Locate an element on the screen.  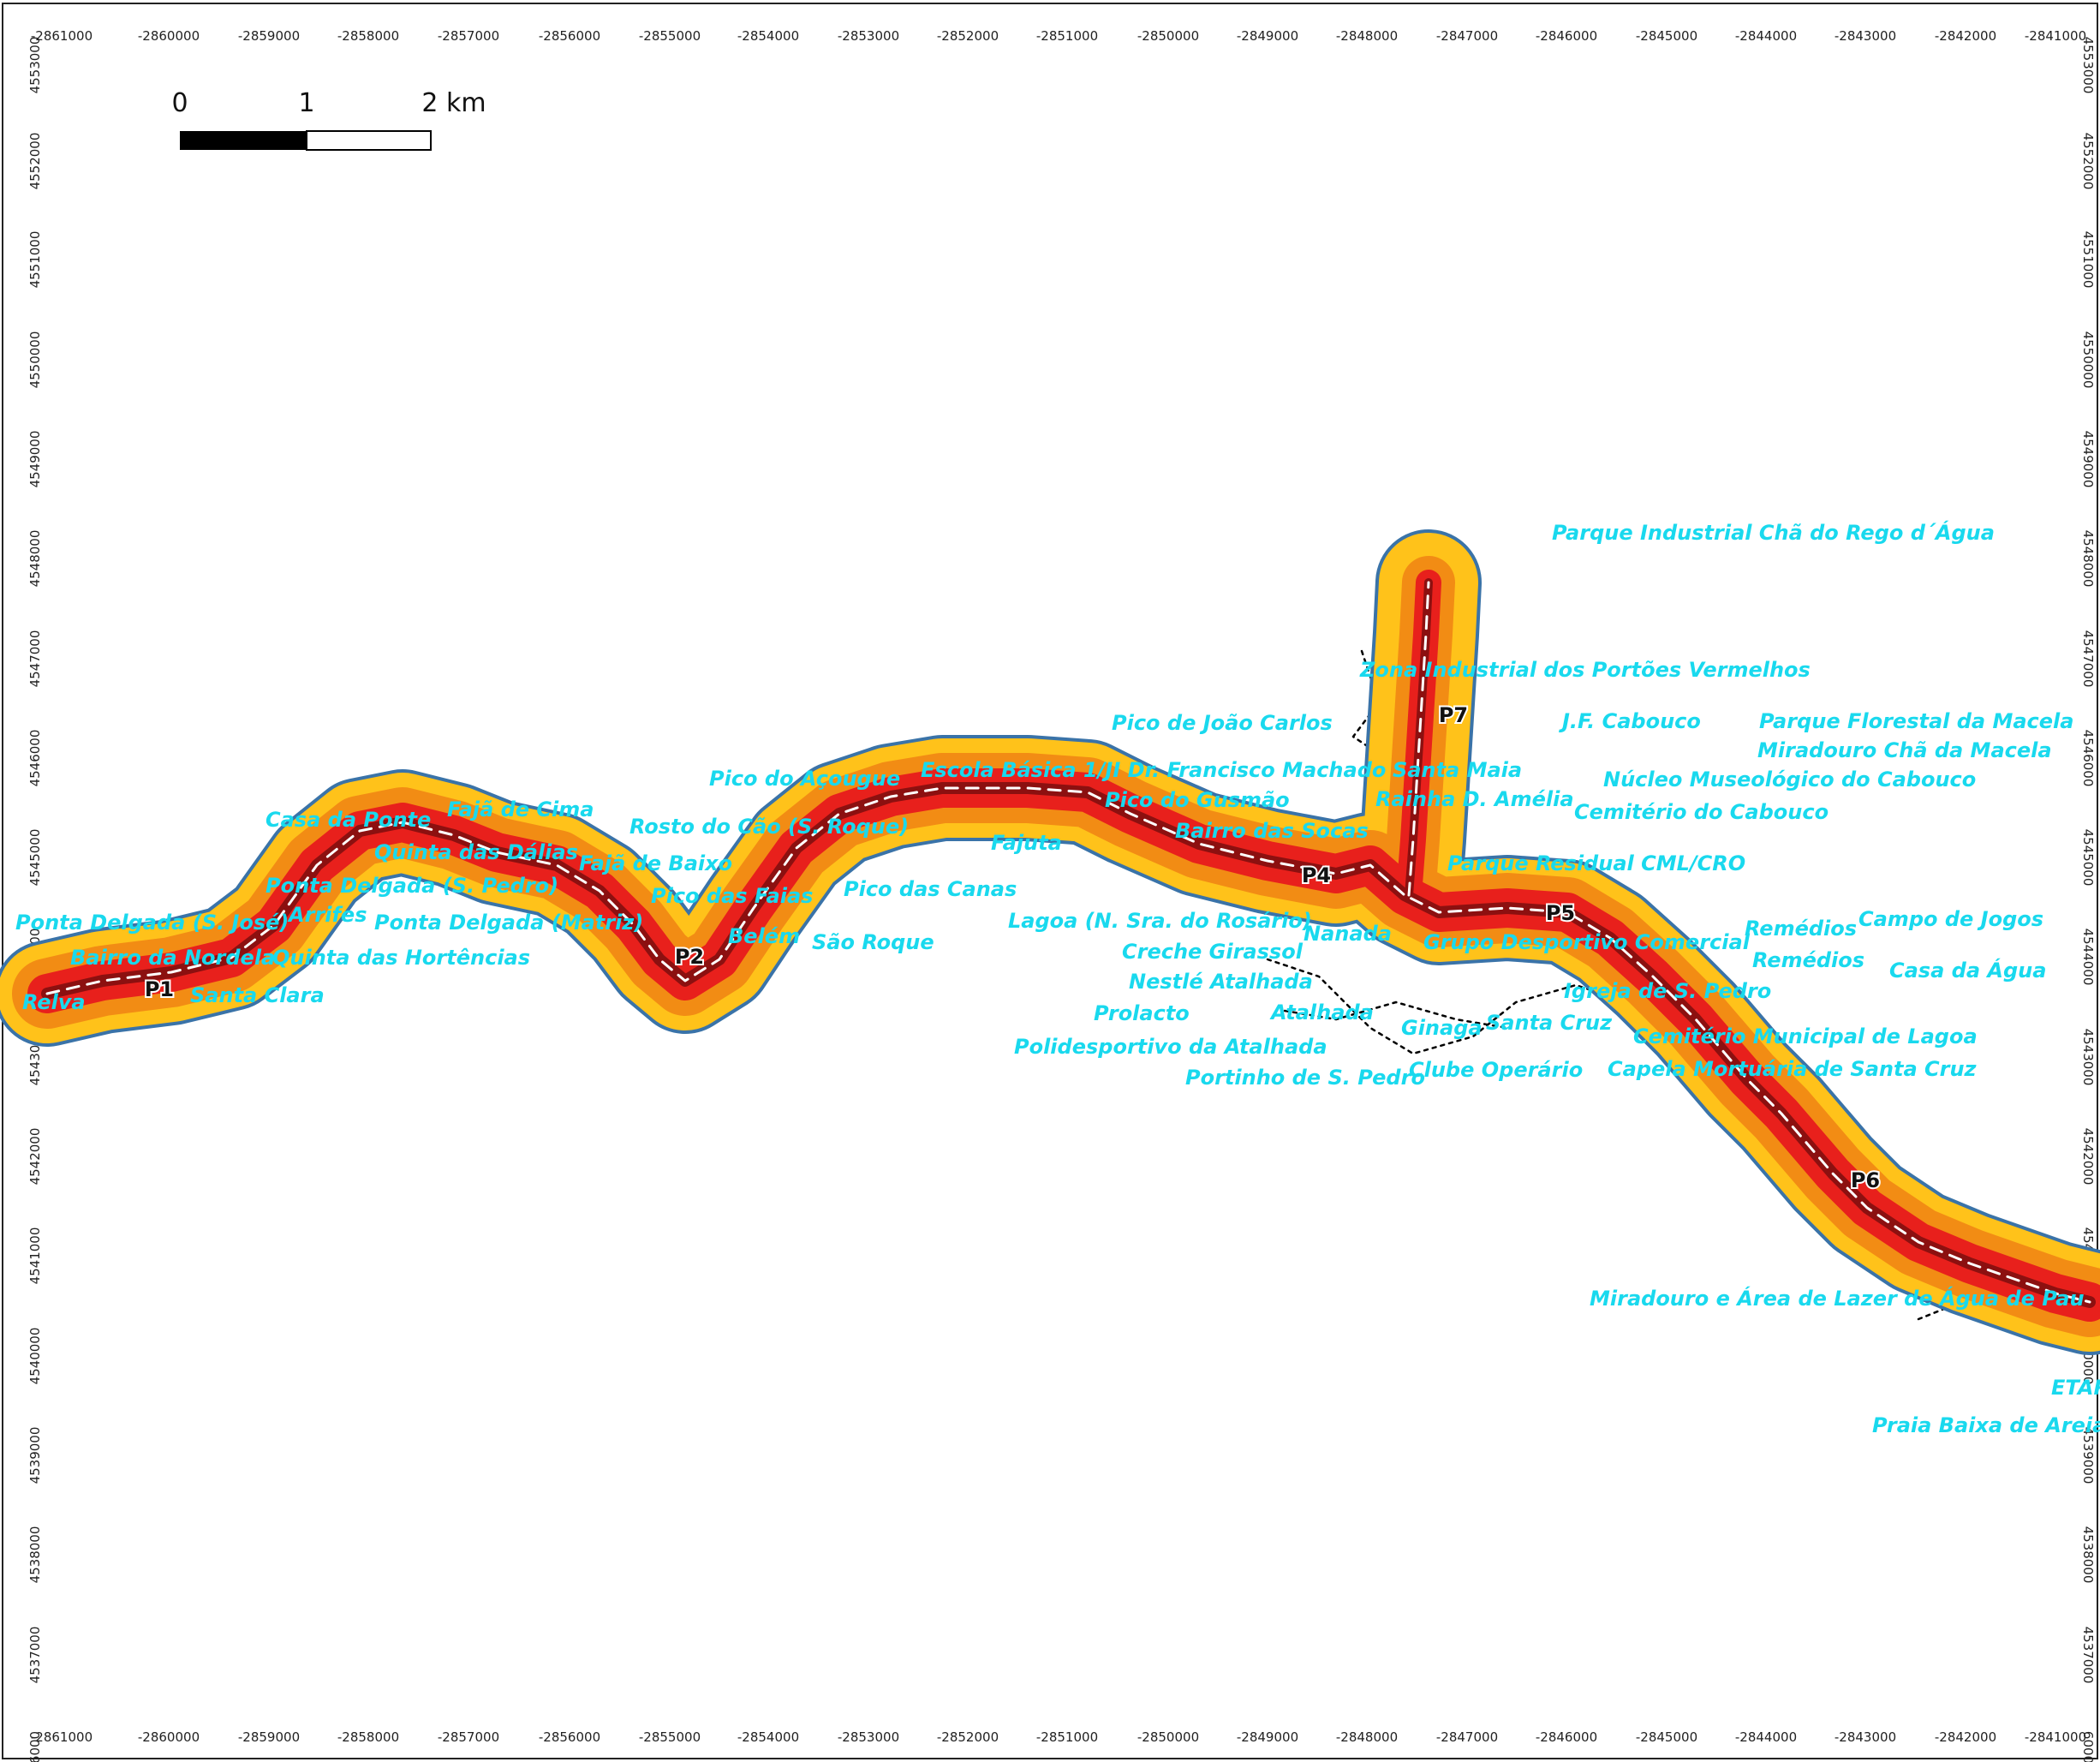
place-label: Rainha D. Amélia is located at coordinates (1474, 799).